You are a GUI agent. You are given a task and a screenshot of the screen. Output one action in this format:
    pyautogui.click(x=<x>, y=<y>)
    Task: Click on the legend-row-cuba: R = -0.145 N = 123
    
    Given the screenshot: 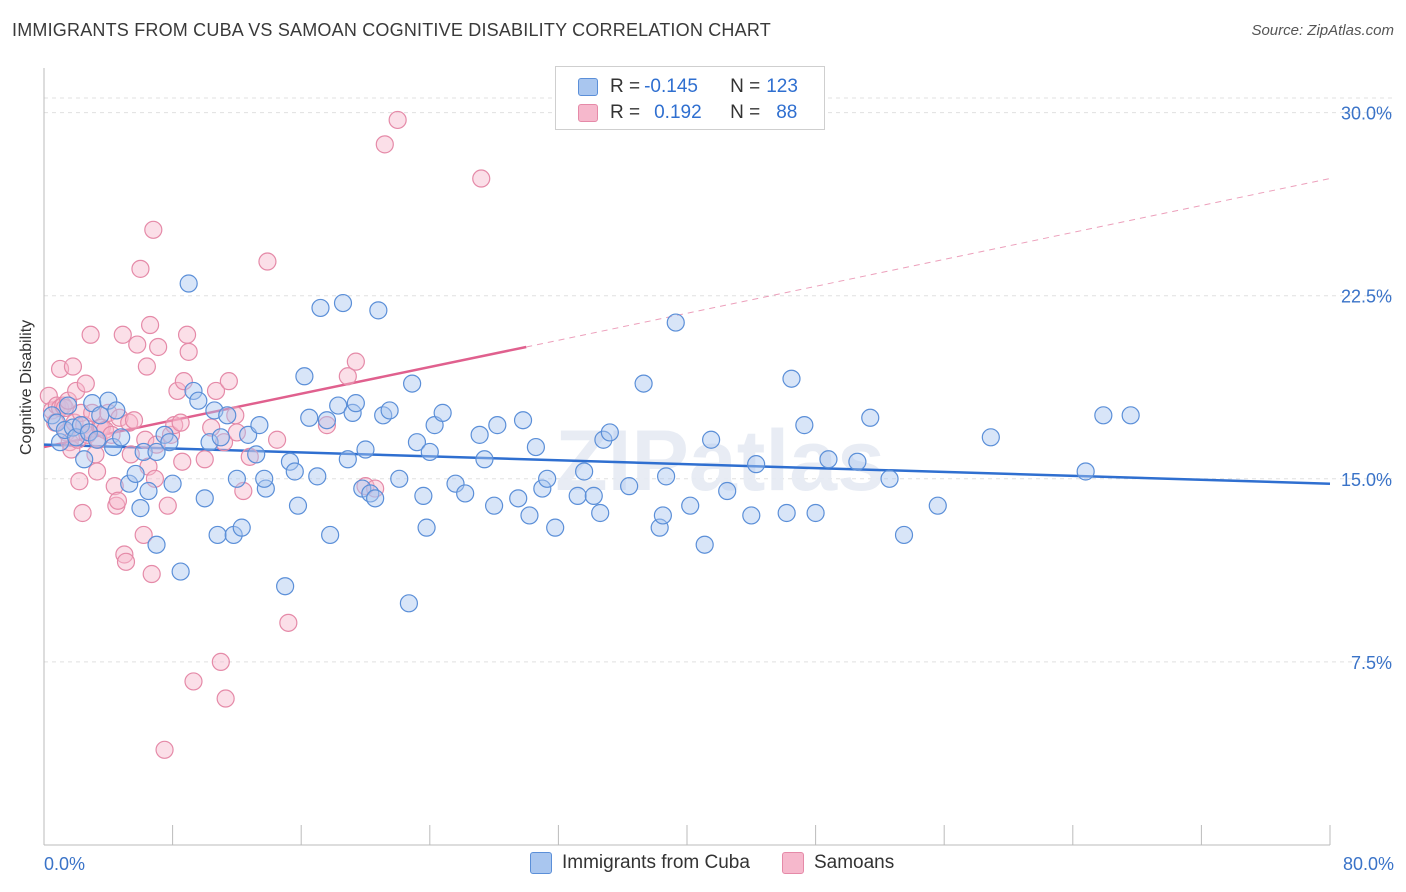 What is the action you would take?
    pyautogui.click(x=688, y=87)
    